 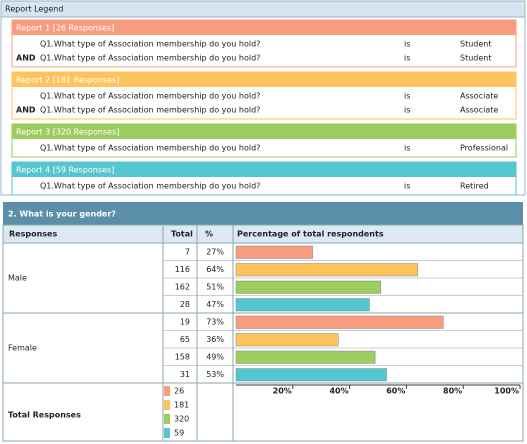 What do you see at coordinates (182, 356) in the screenshot?
I see `row-total: 158` at bounding box center [182, 356].